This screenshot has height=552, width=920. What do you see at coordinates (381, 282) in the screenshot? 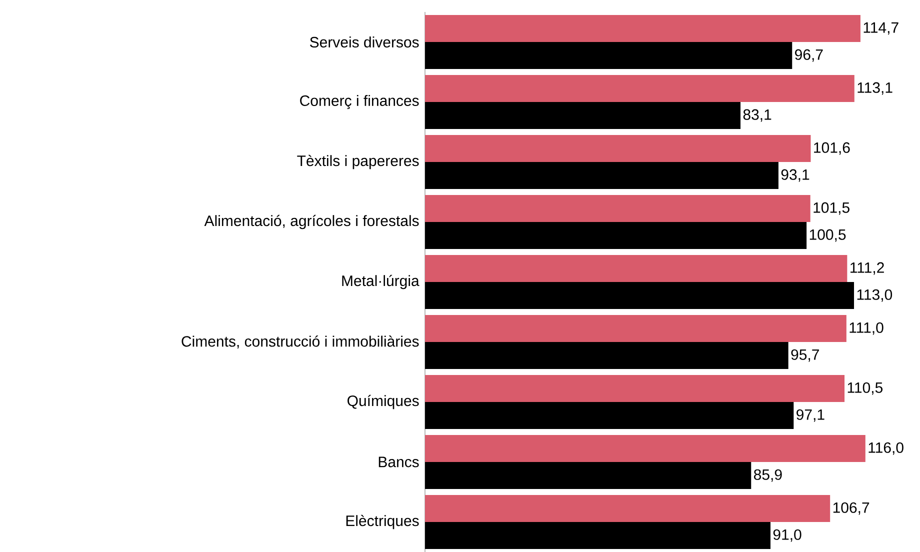
I see `y-tick-label: Metal·lúrgia` at bounding box center [381, 282].